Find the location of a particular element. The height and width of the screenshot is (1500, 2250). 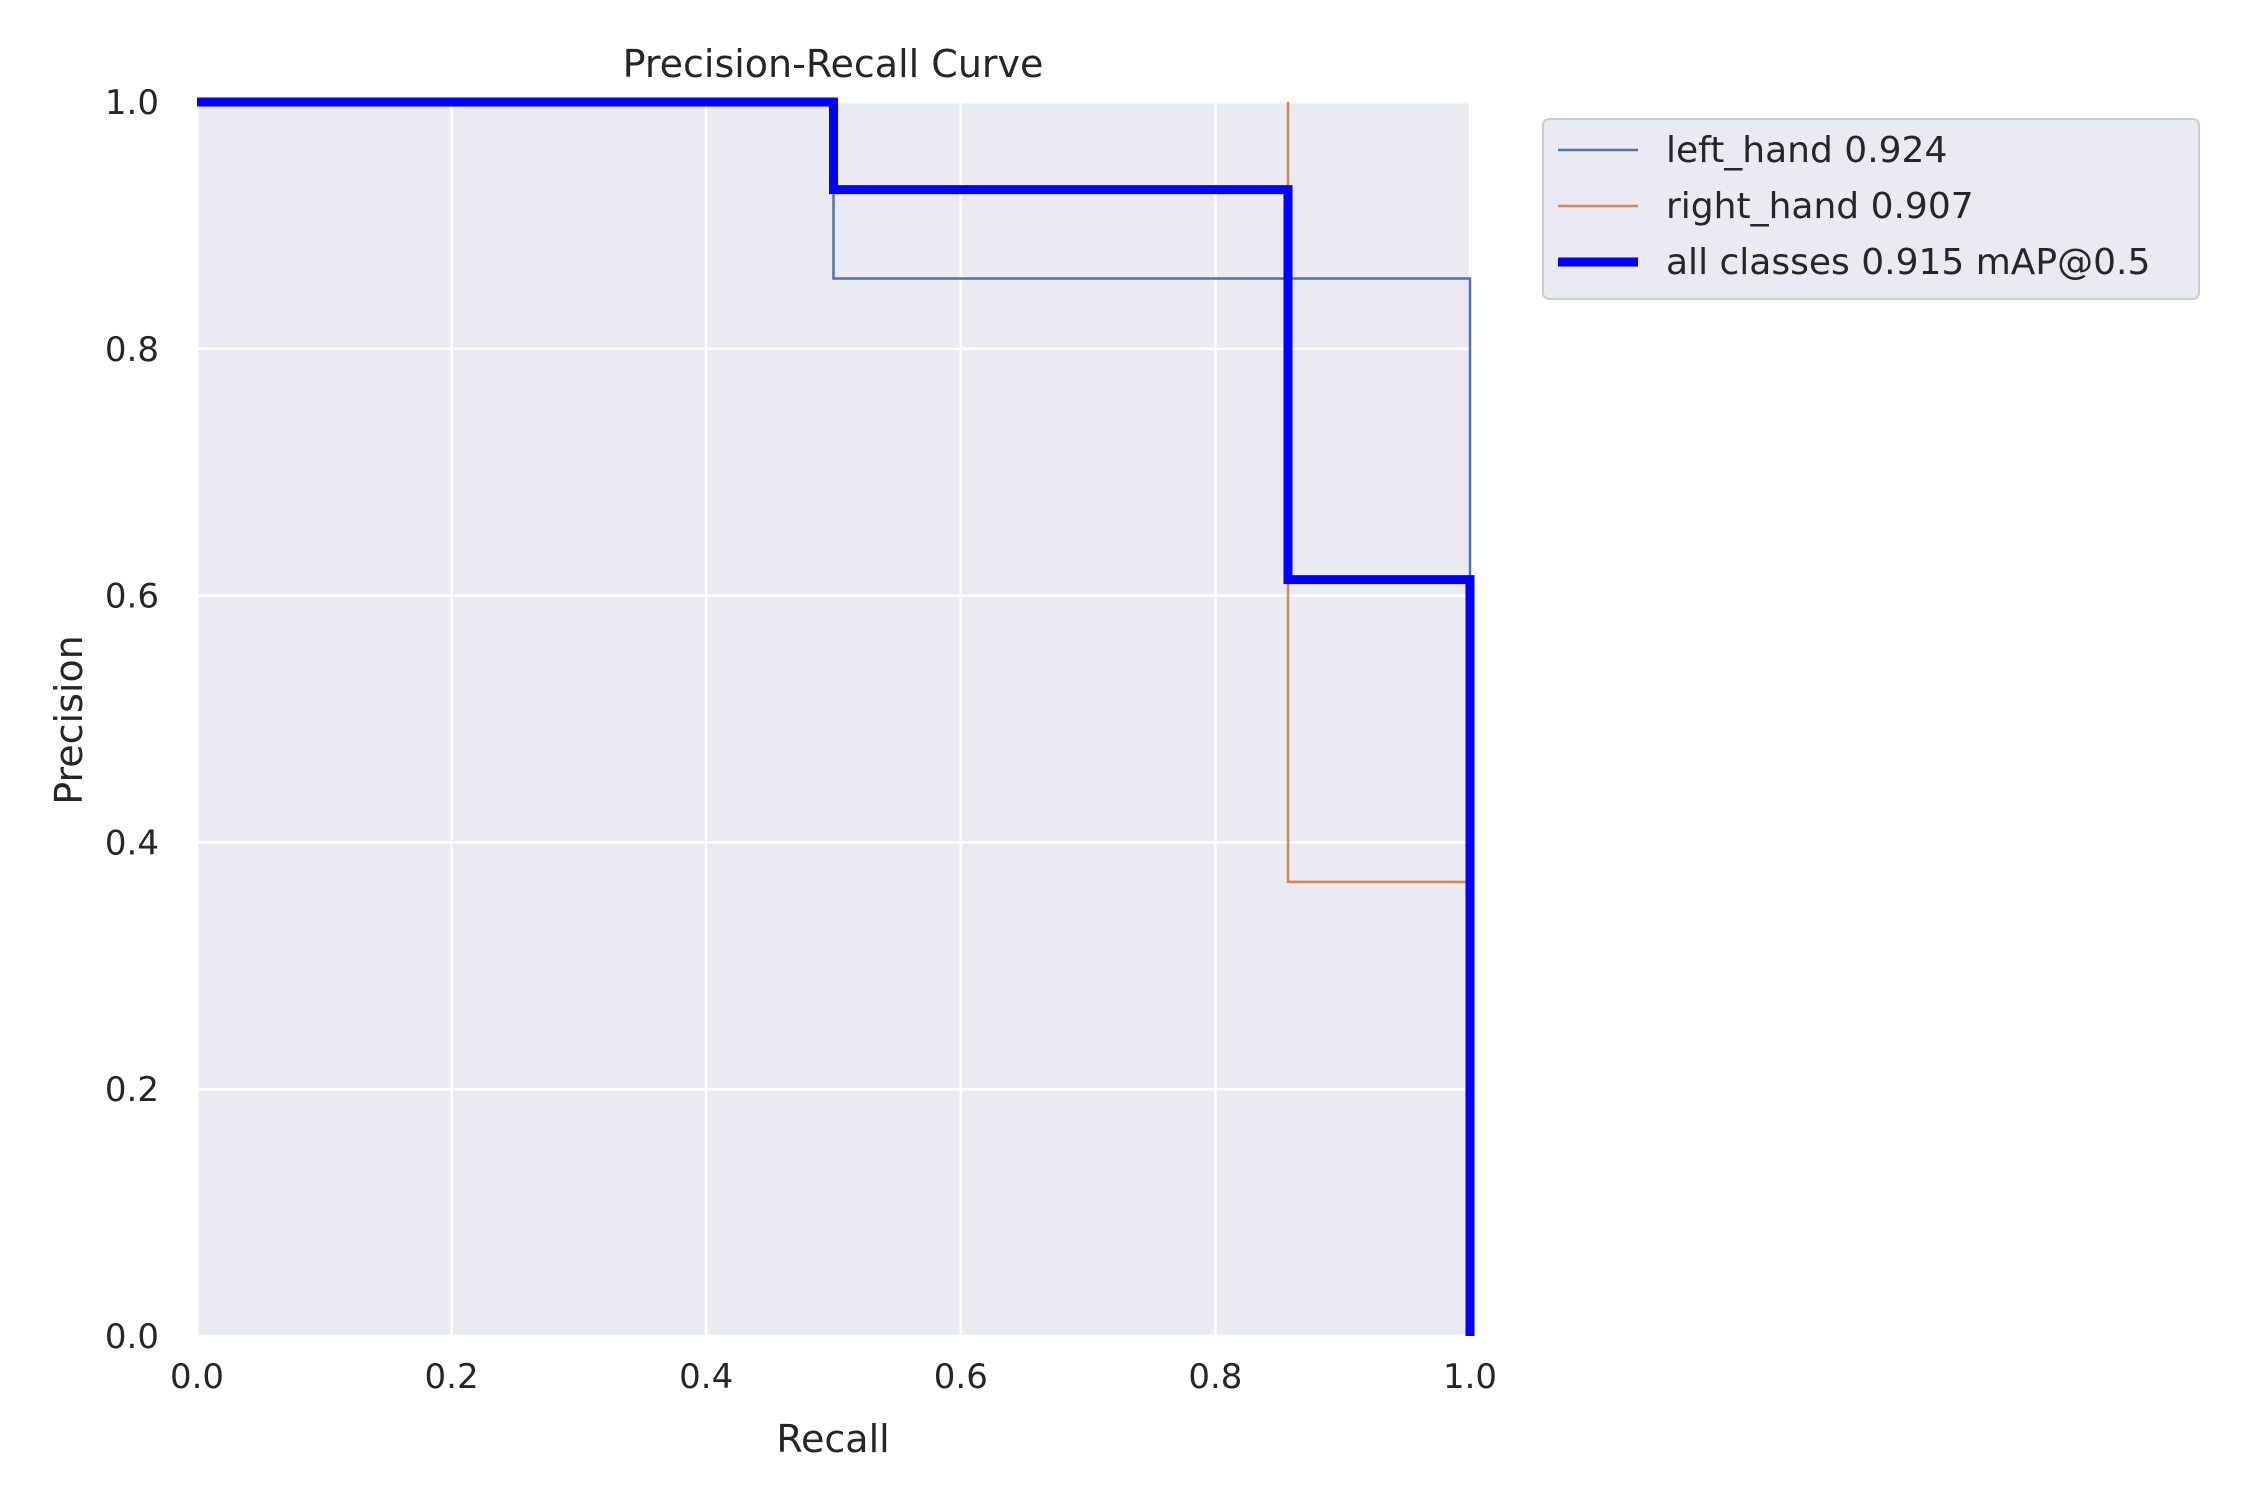

y-axis-label: Precision is located at coordinates (69, 720).